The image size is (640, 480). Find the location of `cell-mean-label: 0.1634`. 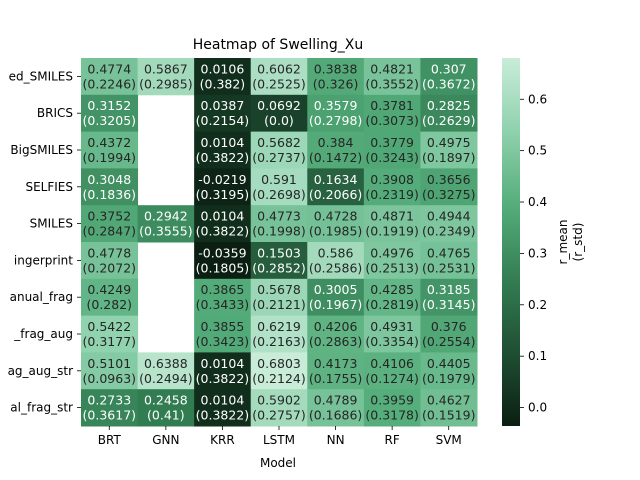

cell-mean-label: 0.1634 is located at coordinates (336, 179).